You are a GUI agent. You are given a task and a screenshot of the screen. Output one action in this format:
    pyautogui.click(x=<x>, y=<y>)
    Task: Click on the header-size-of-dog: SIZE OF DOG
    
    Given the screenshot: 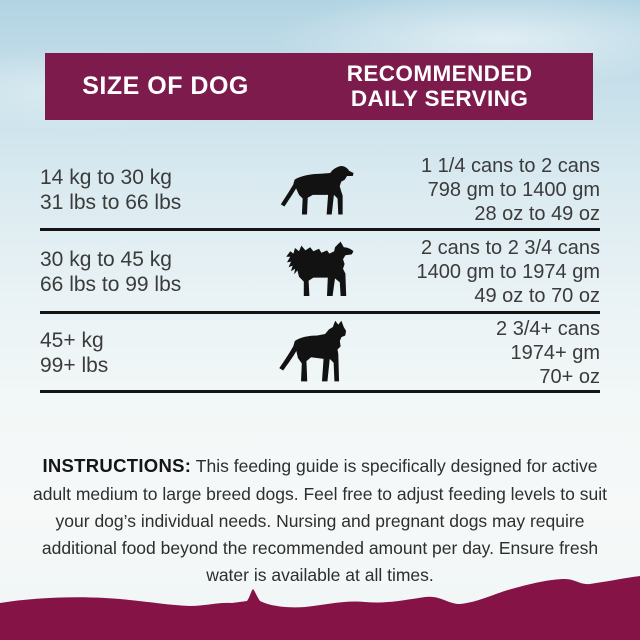 What is the action you would take?
    pyautogui.click(x=165, y=86)
    